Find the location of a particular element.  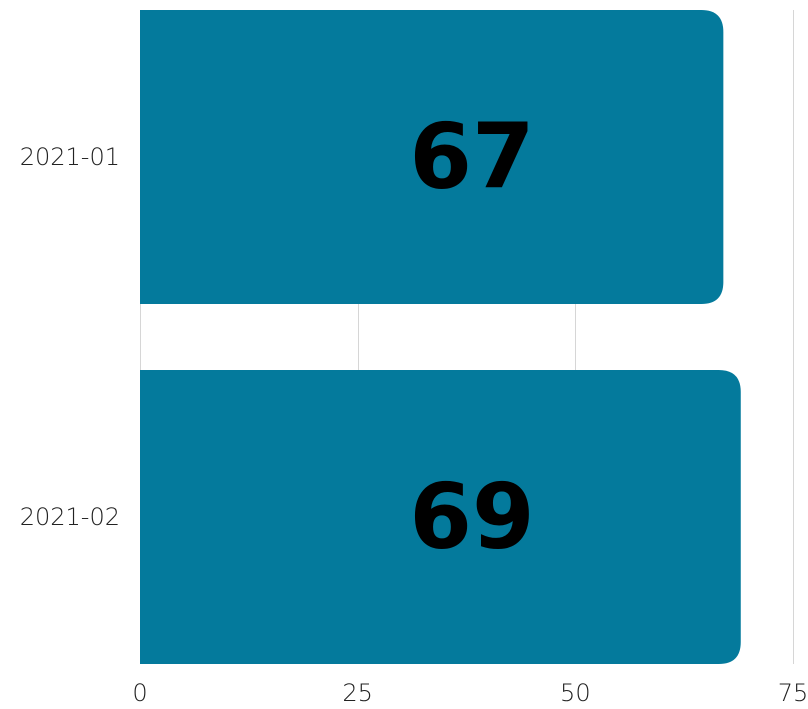

category-label-2021-02: 2021-02 is located at coordinates (70, 517).